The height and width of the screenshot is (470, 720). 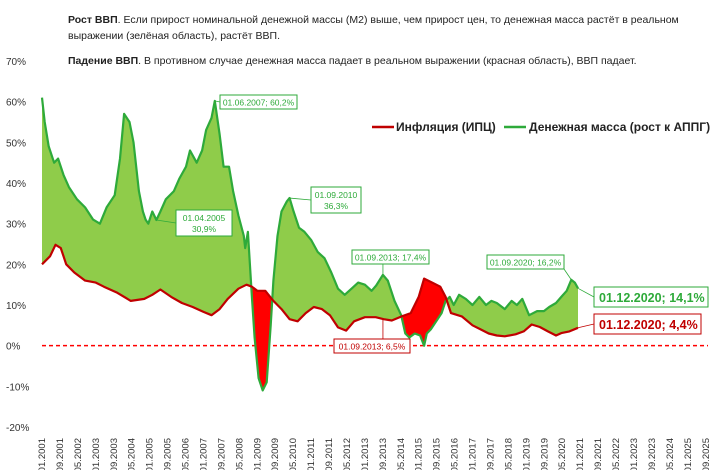 I want to click on x-tick-label: 01.01.2023, so click(x=634, y=454).